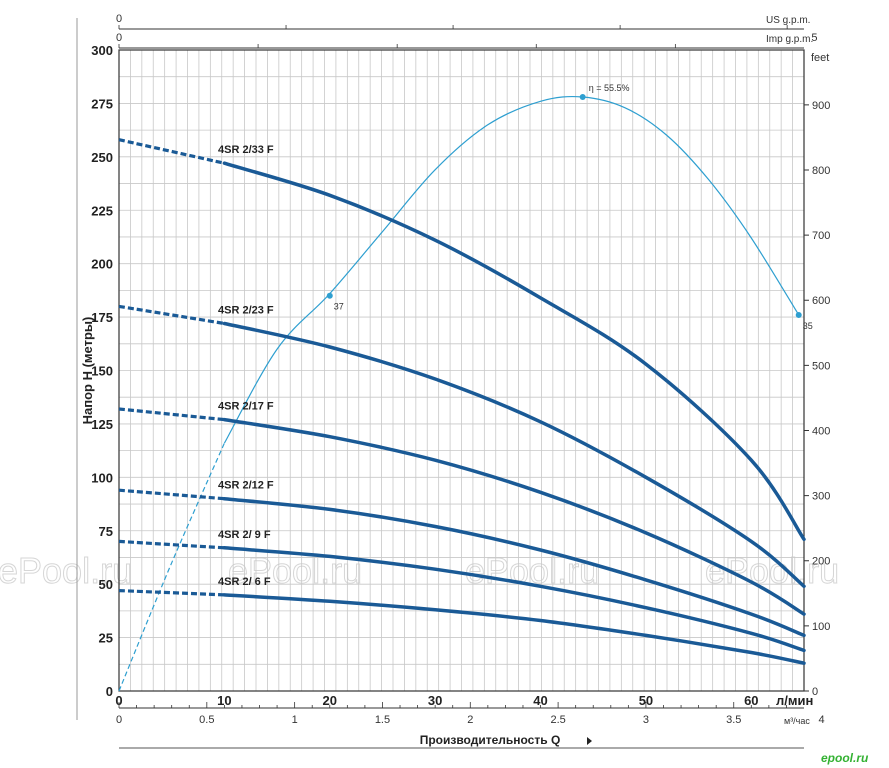 Image resolution: width=889 pixels, height=768 pixels. Describe the element at coordinates (646, 720) in the screenshot. I see `secondary-x-tick-label: 3` at that location.